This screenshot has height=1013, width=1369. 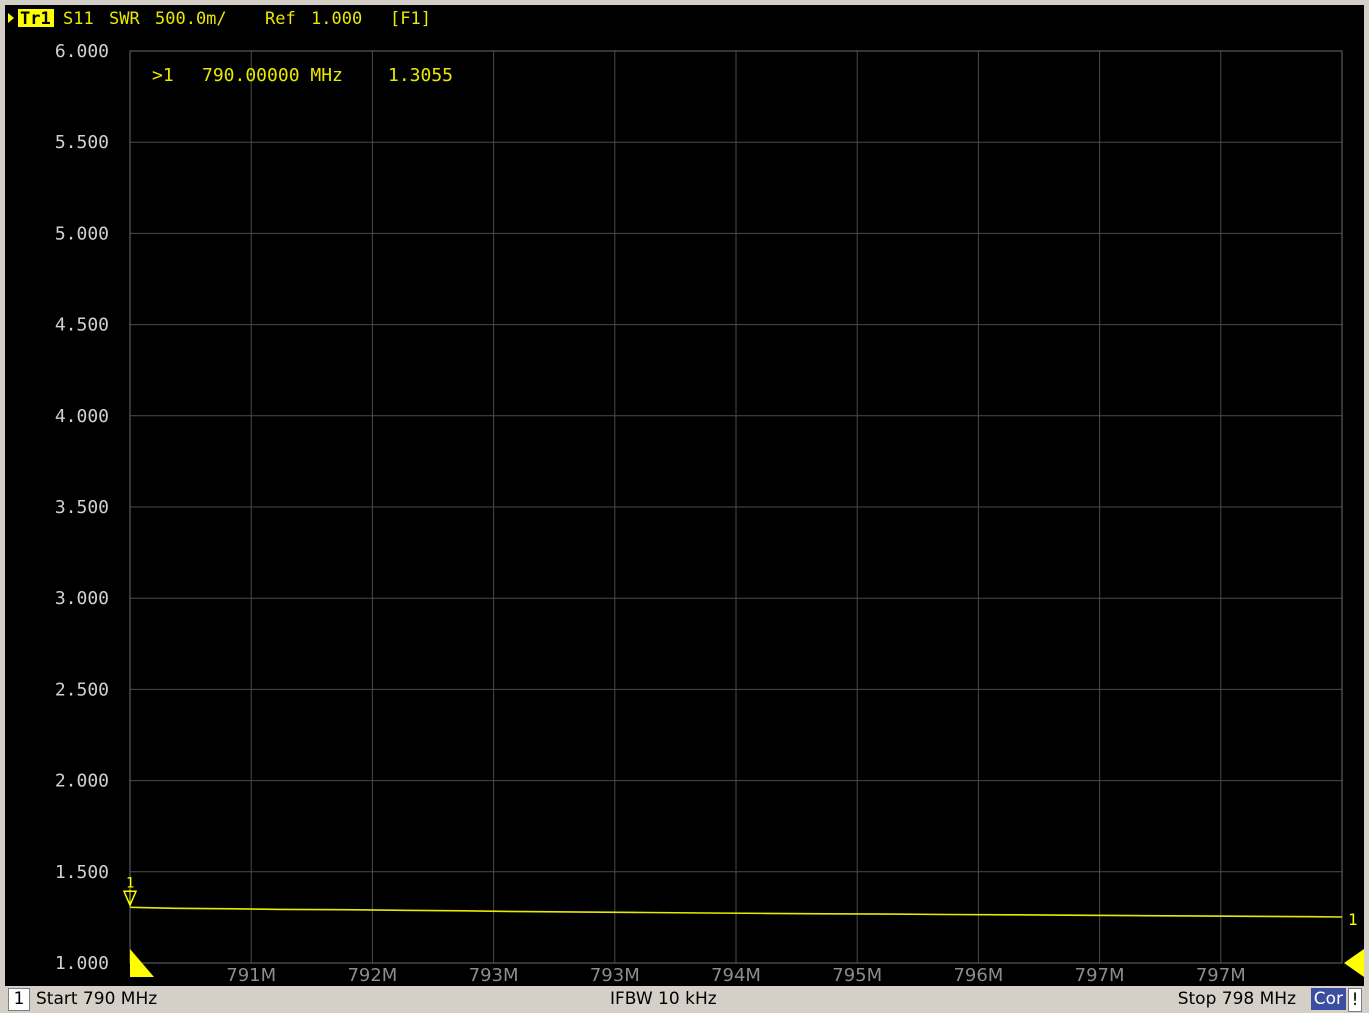 I want to click on x-tick-label: 791M, so click(x=251, y=975).